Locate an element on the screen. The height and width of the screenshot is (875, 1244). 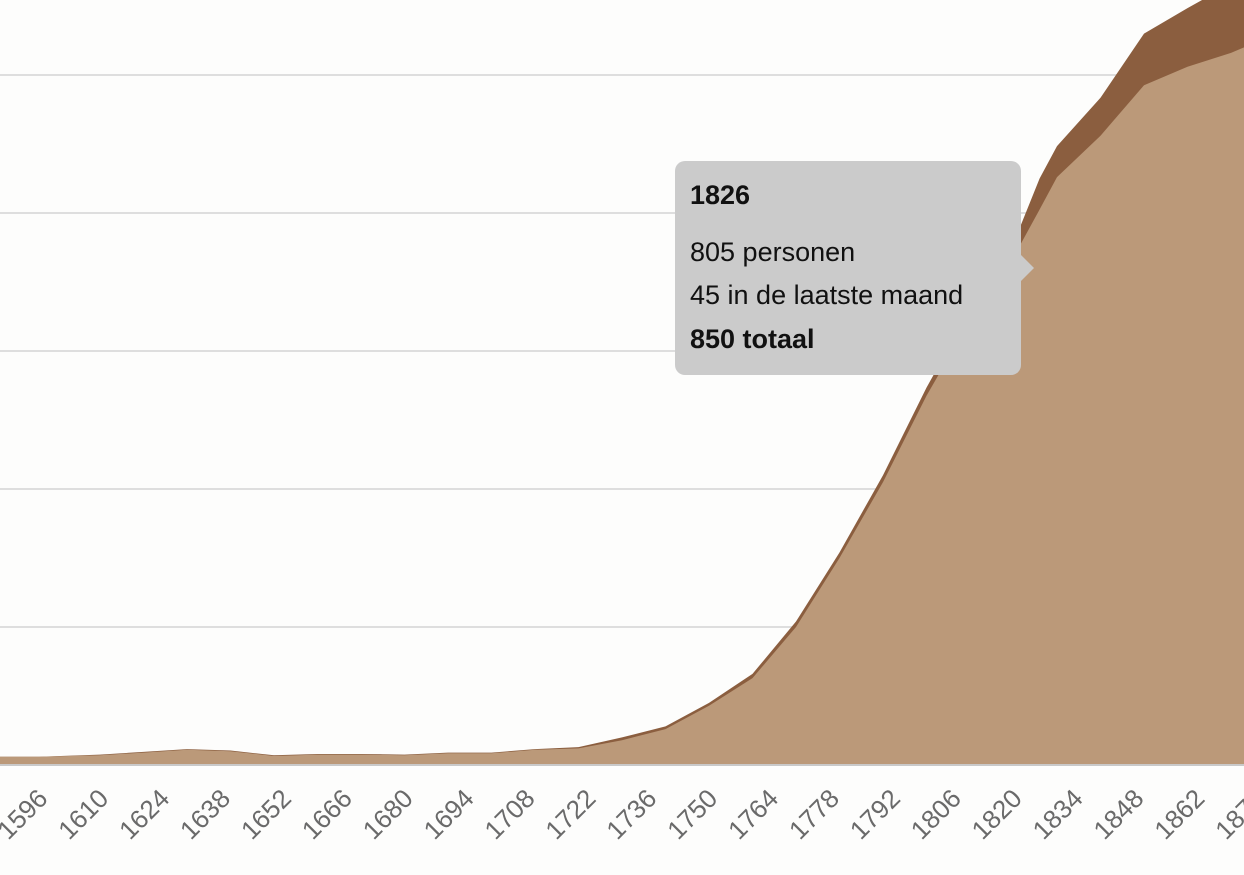
x-tick-label: 1638 is located at coordinates (205, 814).